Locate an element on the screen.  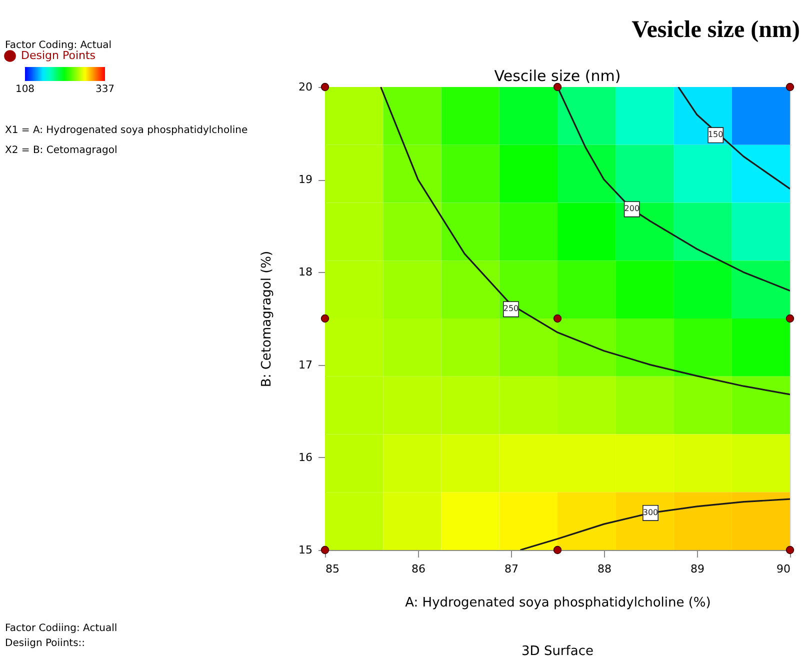
y-tick-label: 20 is located at coordinates (305, 87).